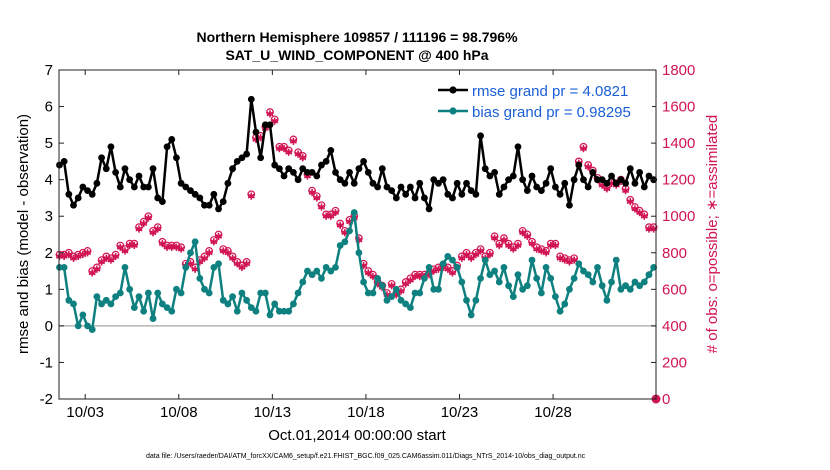 This screenshot has width=830, height=470. I want to click on legend-rmse-marker, so click(453, 90).